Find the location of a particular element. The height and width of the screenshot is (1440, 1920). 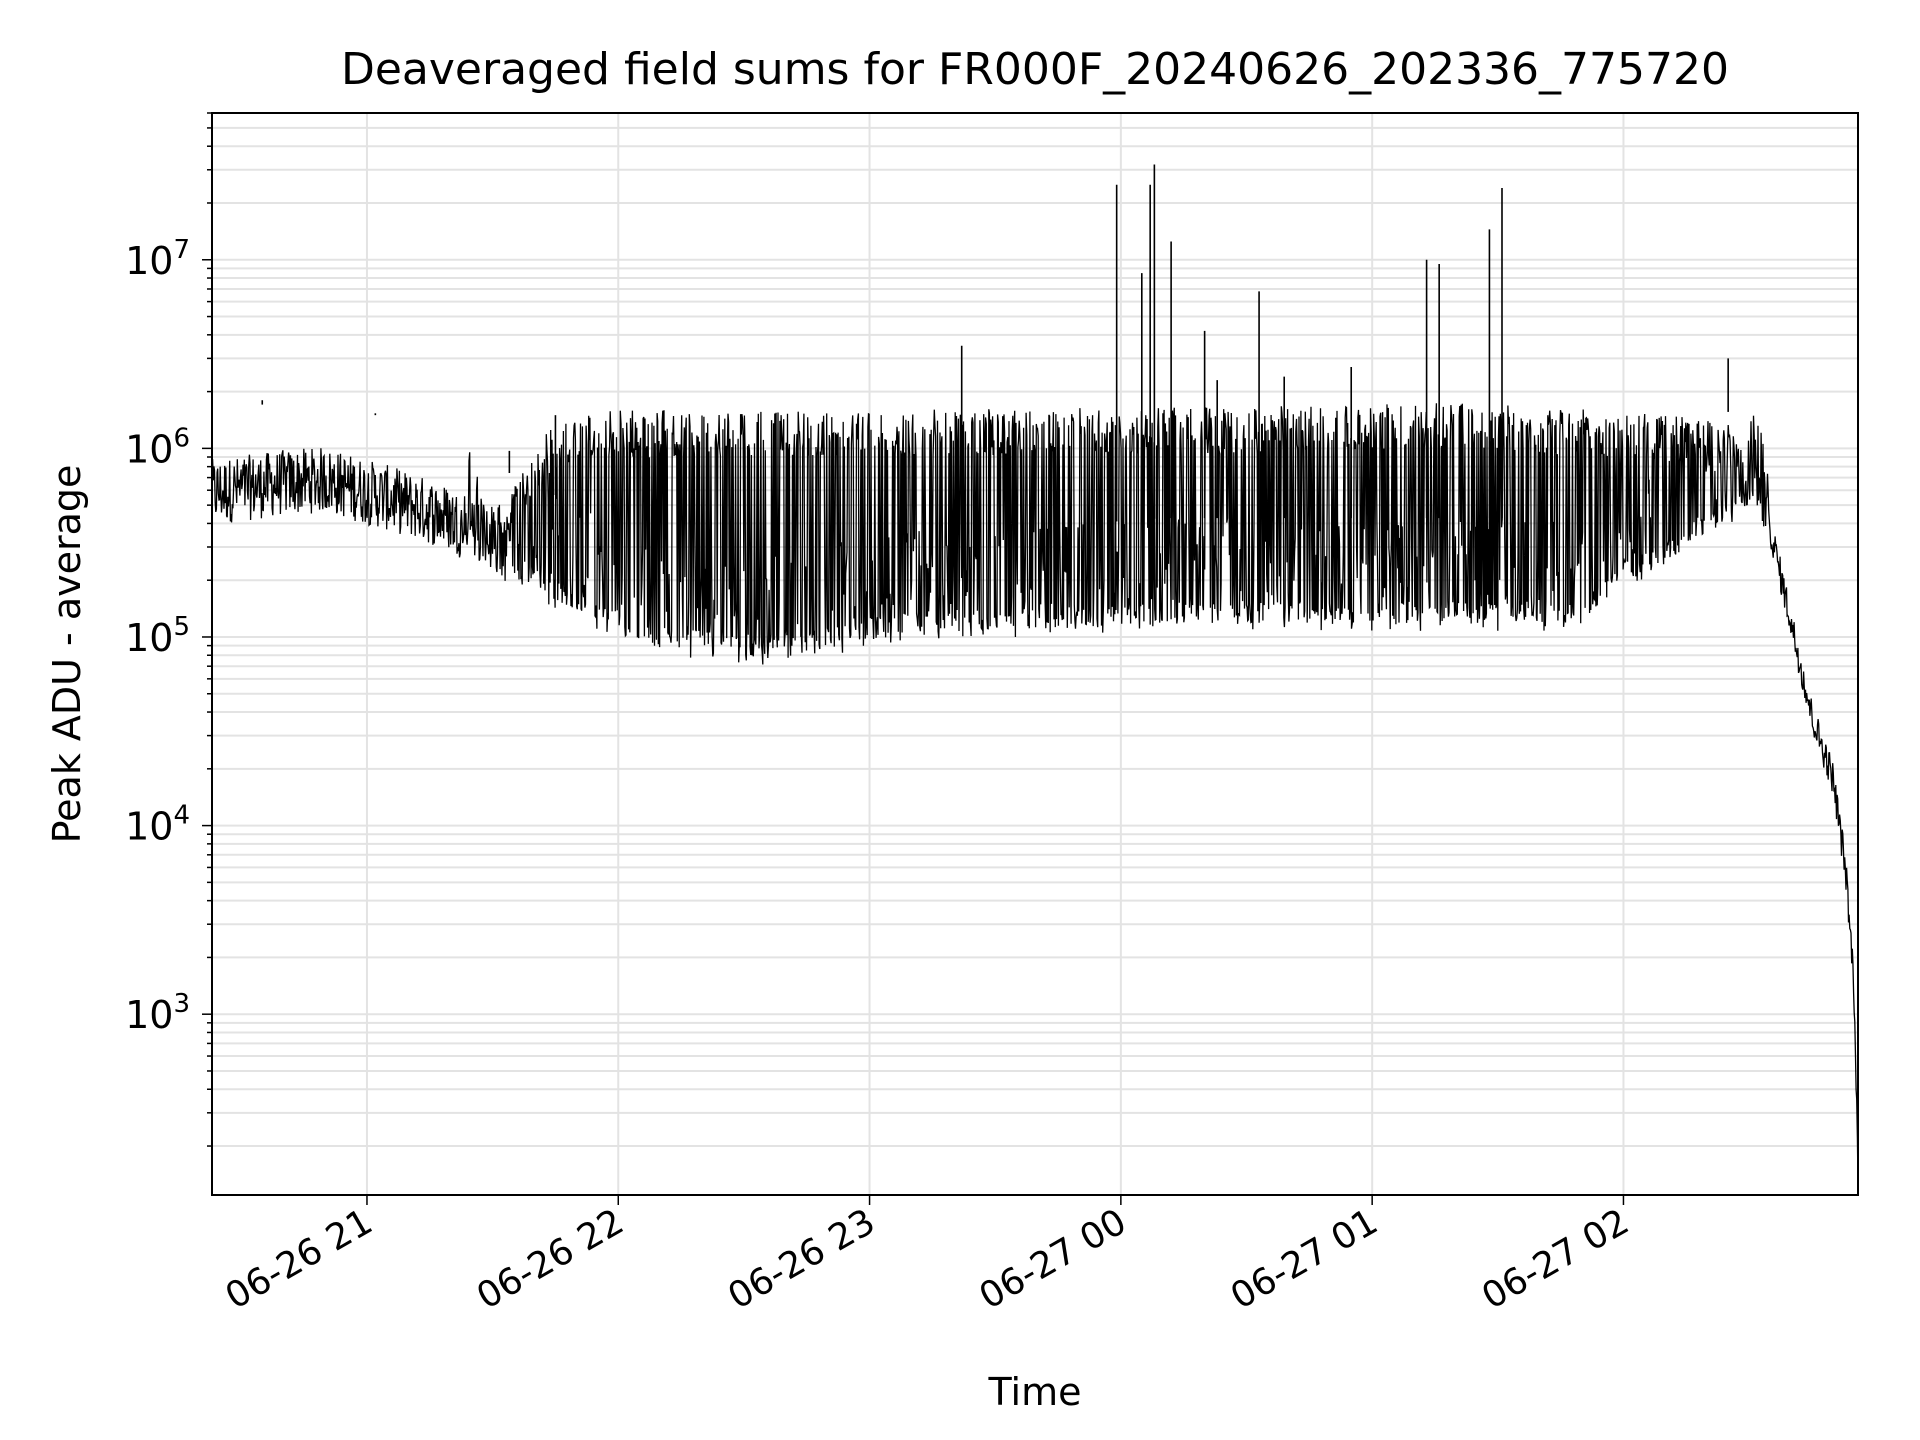

y-tick-label: 104 is located at coordinates (157, 825).